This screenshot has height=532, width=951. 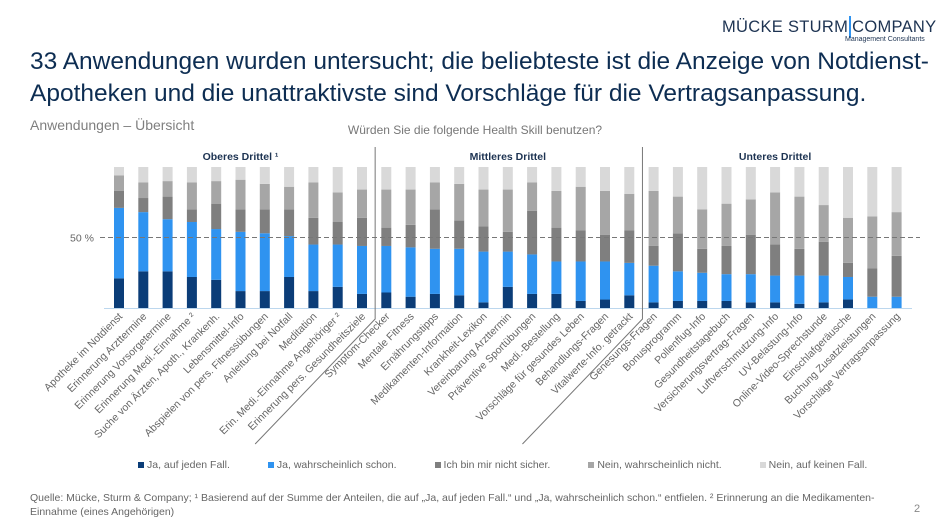 What do you see at coordinates (850, 27) in the screenshot?
I see `logo-separator` at bounding box center [850, 27].